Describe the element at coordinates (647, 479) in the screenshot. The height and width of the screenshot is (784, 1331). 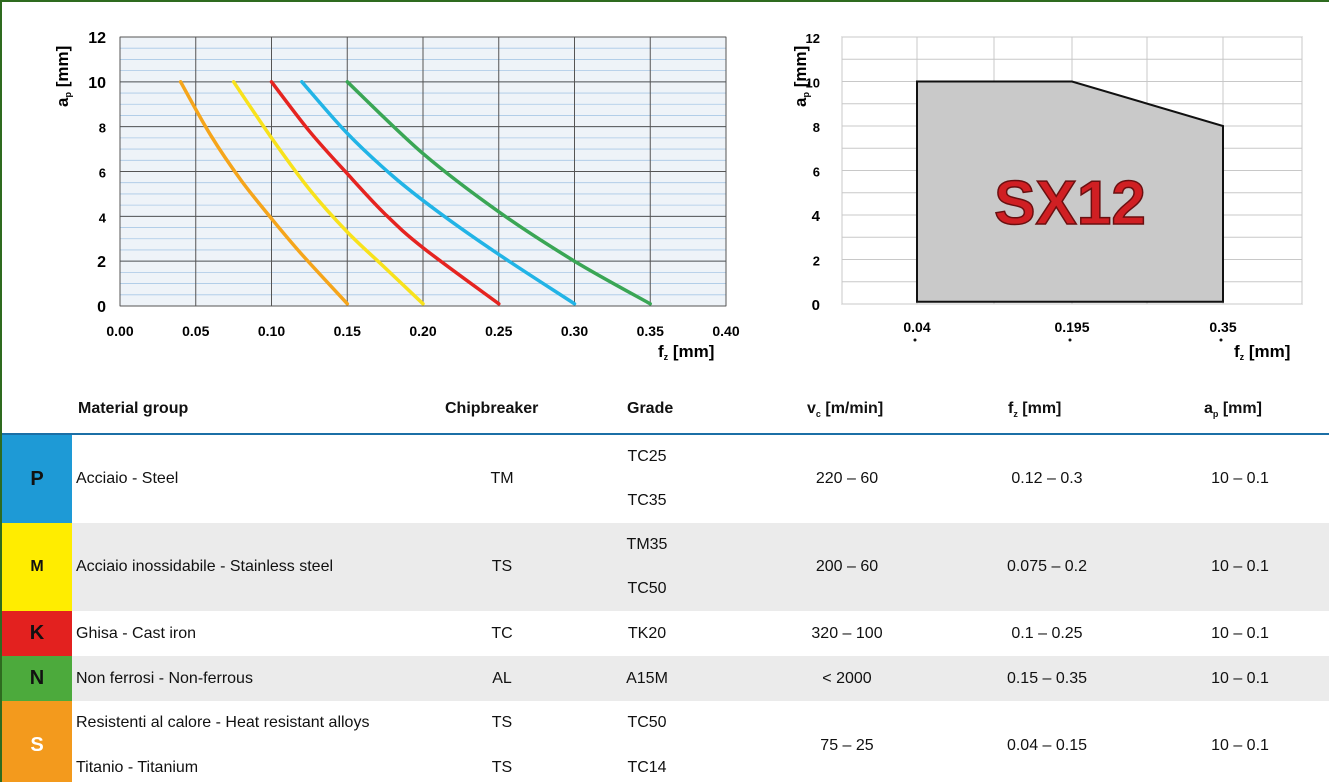
I see `grade-cell: TC25 TC35` at that location.